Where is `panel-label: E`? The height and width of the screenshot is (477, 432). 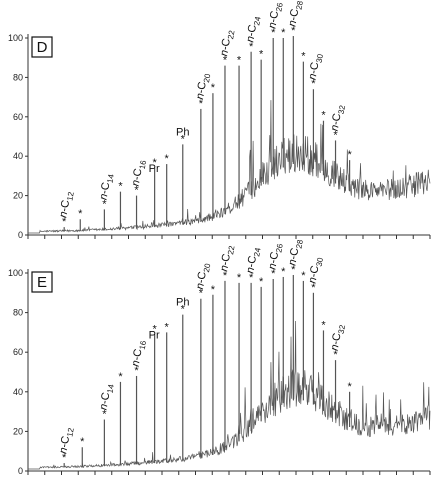
panel-label: E is located at coordinates (42, 282).